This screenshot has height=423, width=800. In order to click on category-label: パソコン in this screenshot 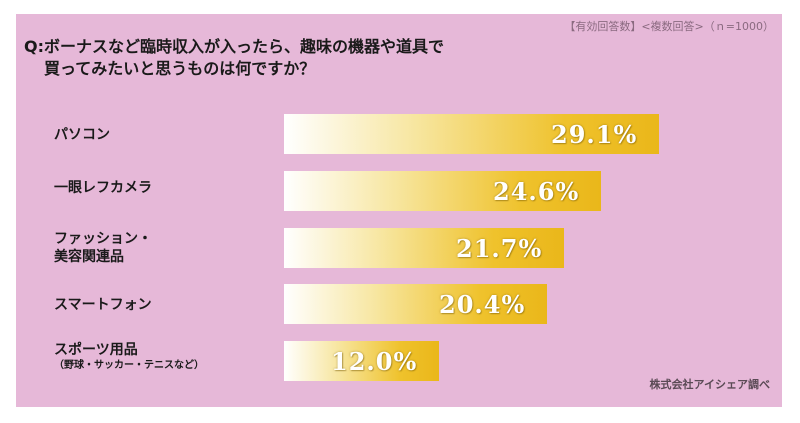, I will do `click(82, 135)`.